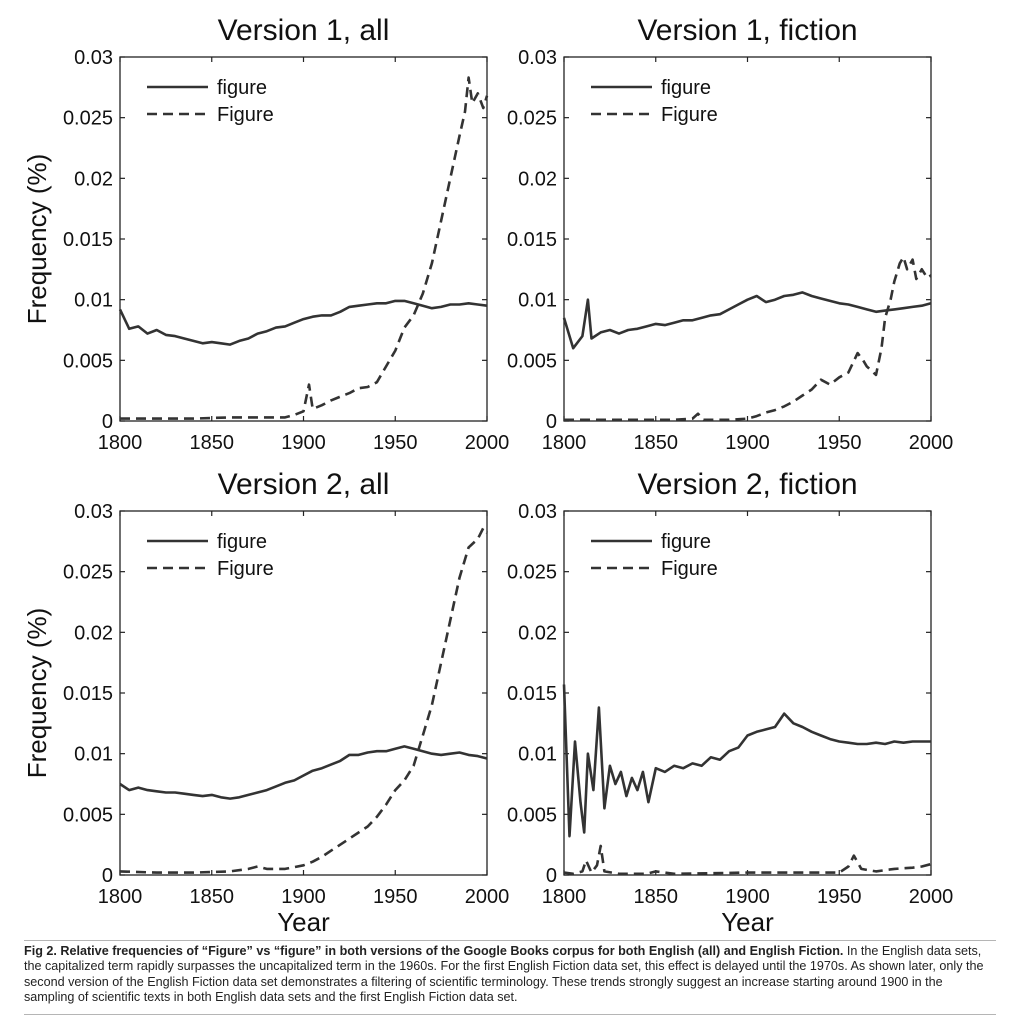 The width and height of the screenshot is (1017, 1024). What do you see at coordinates (40, 951) in the screenshot?
I see `caption-label: Fig 2.` at bounding box center [40, 951].